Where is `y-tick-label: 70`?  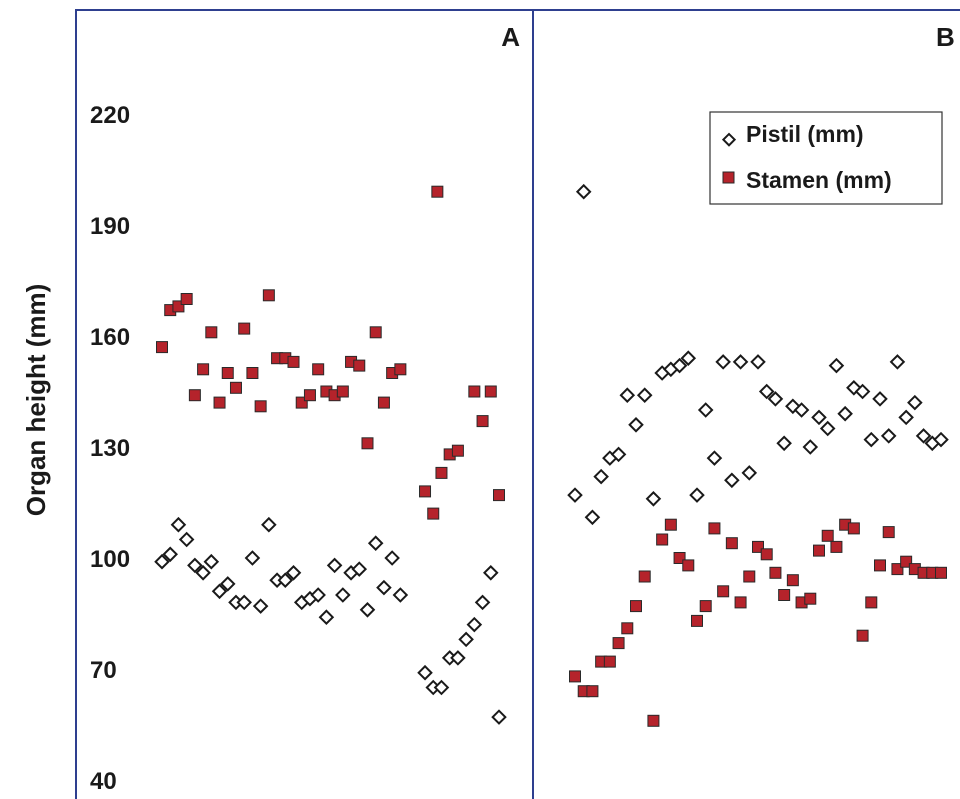
y-tick-label: 70 is located at coordinates (103, 670).